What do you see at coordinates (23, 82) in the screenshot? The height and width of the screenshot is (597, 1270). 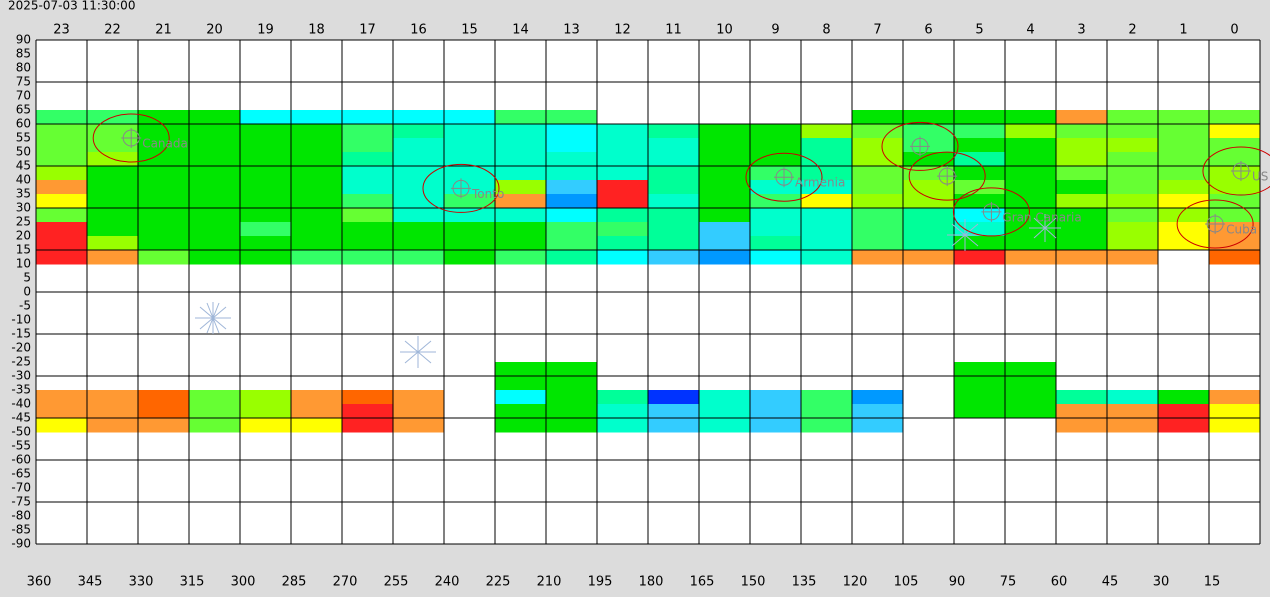 I see `y-tick-label: 75` at bounding box center [23, 82].